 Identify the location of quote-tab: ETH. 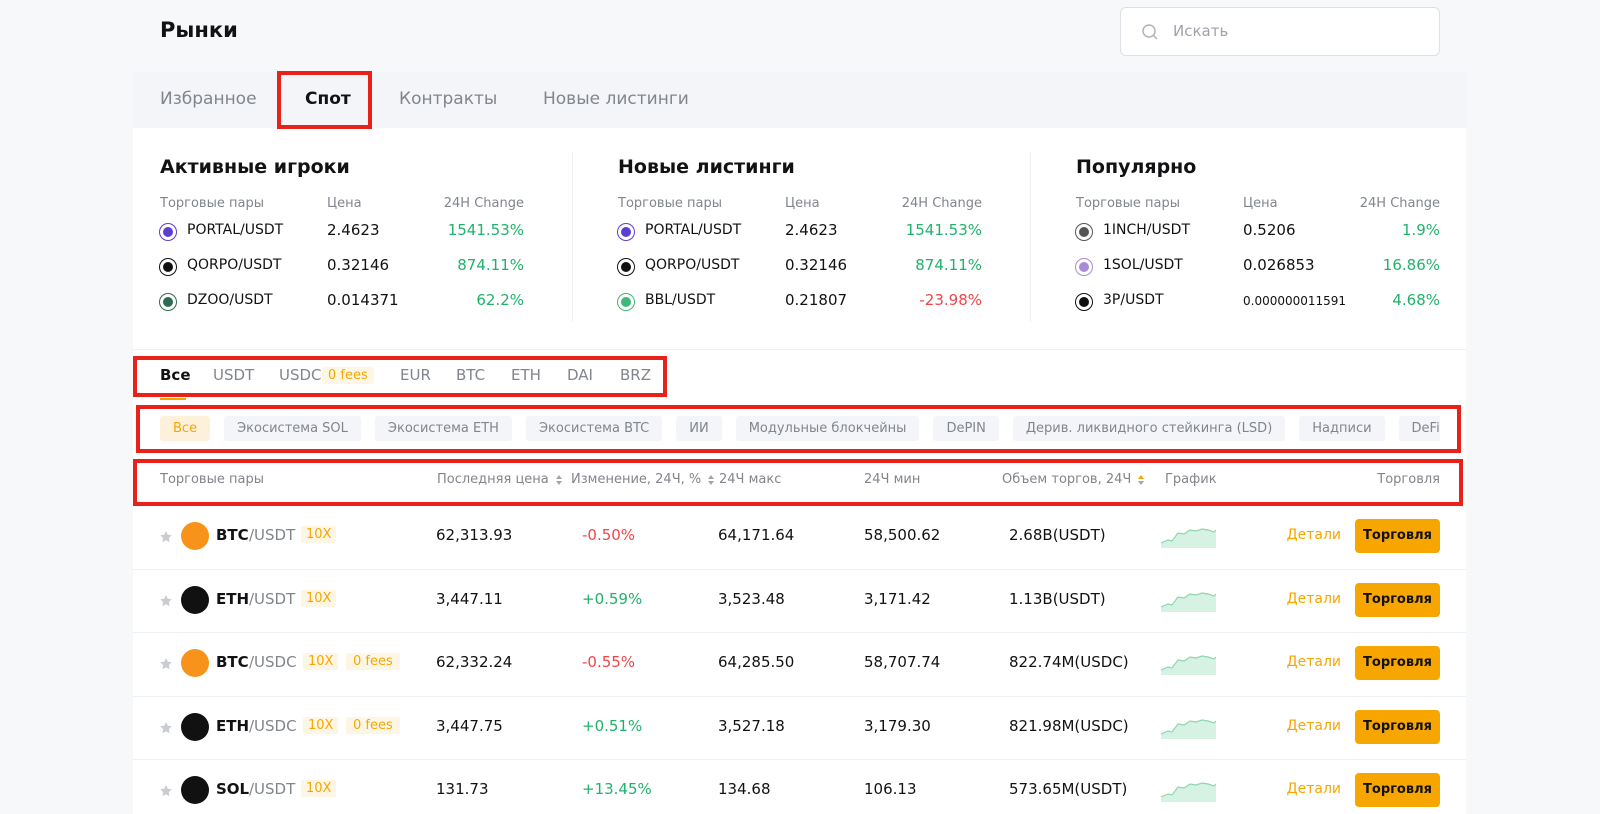
(526, 375).